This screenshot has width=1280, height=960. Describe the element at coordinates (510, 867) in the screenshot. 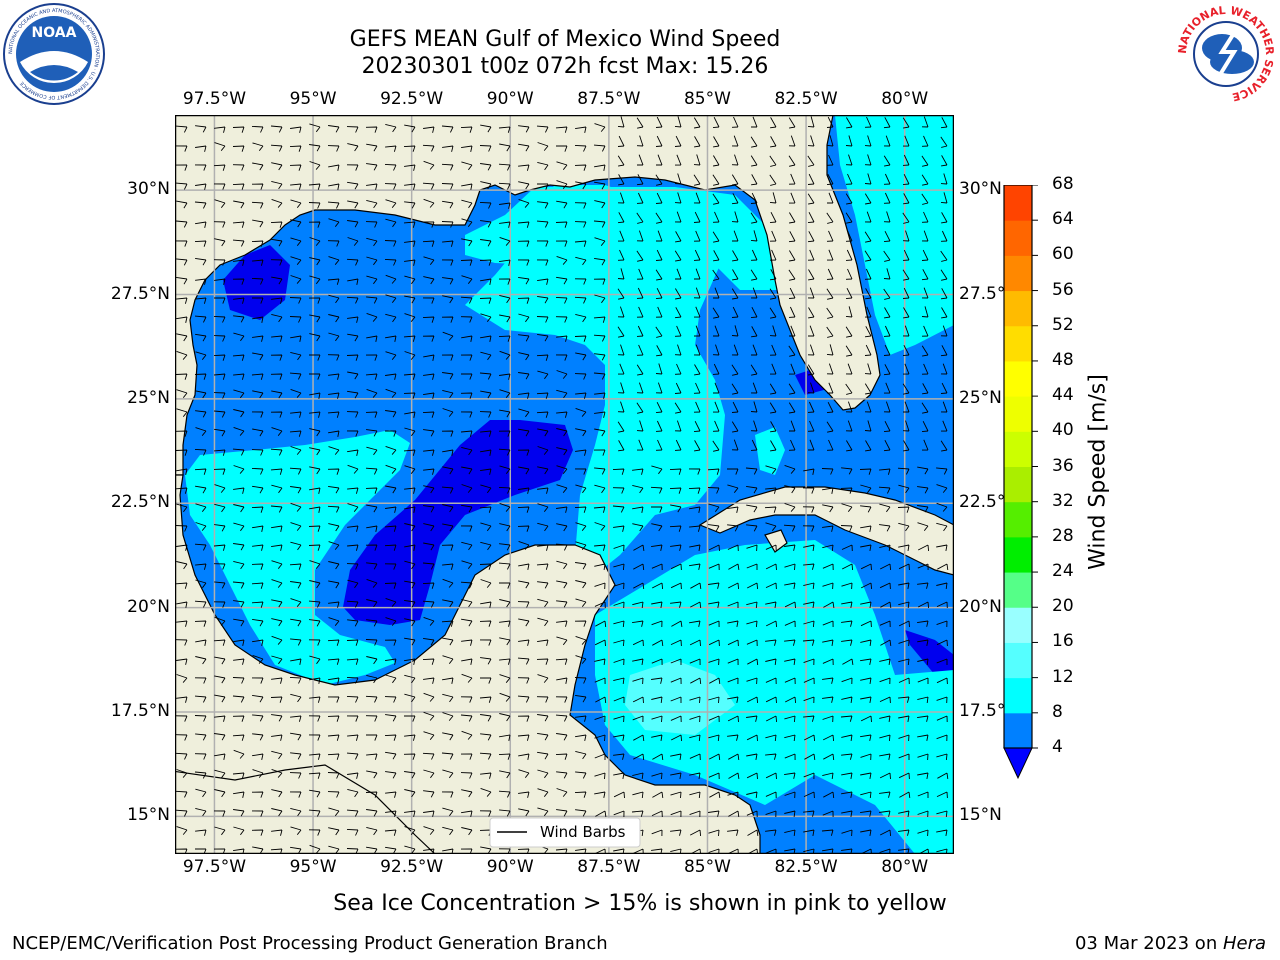

I see `lon-tick-bottom-3: 90°W` at that location.